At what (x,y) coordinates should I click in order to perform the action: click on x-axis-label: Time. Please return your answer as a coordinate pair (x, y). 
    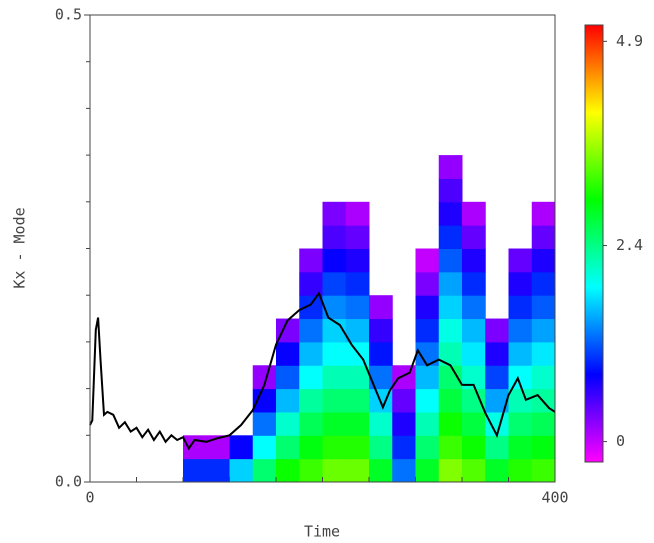
    Looking at the image, I should click on (322, 532).